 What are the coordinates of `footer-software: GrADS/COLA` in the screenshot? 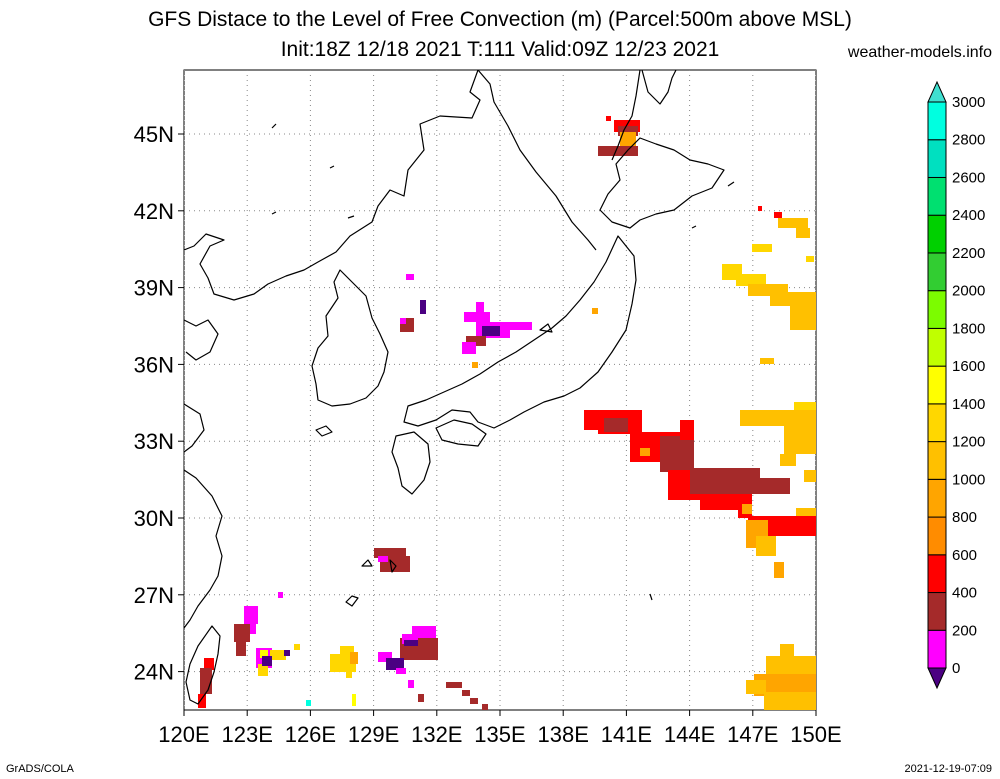 It's located at (40, 769).